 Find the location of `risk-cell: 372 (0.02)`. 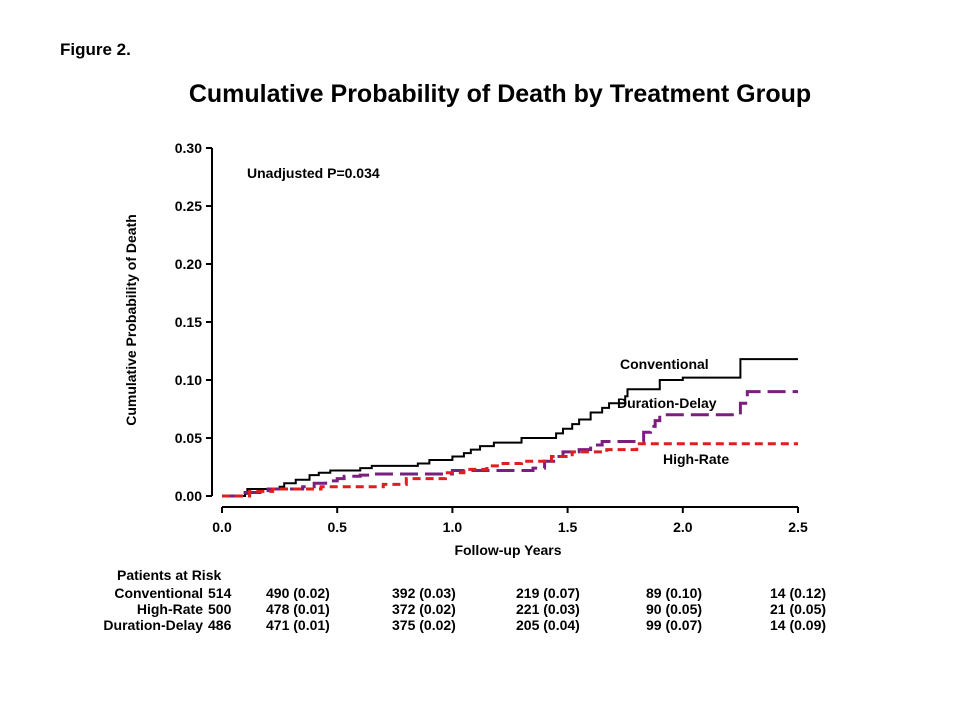

risk-cell: 372 (0.02) is located at coordinates (424, 609).